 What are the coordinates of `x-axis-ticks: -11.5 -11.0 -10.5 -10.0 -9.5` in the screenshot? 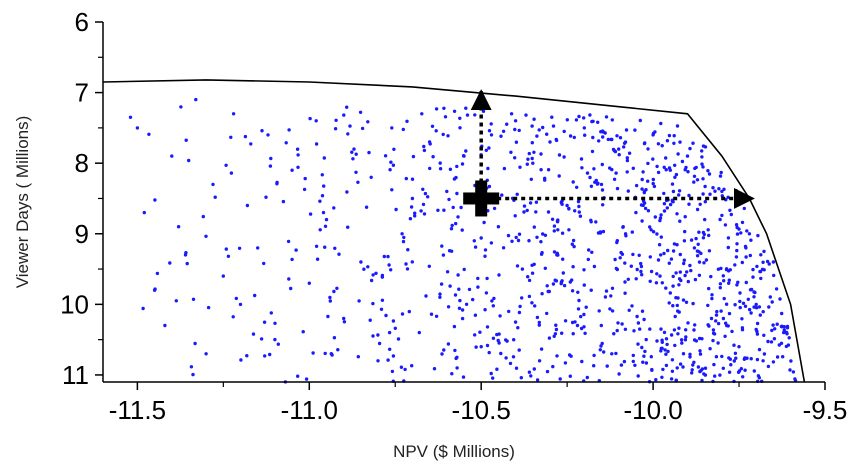 It's located at (478, 403).